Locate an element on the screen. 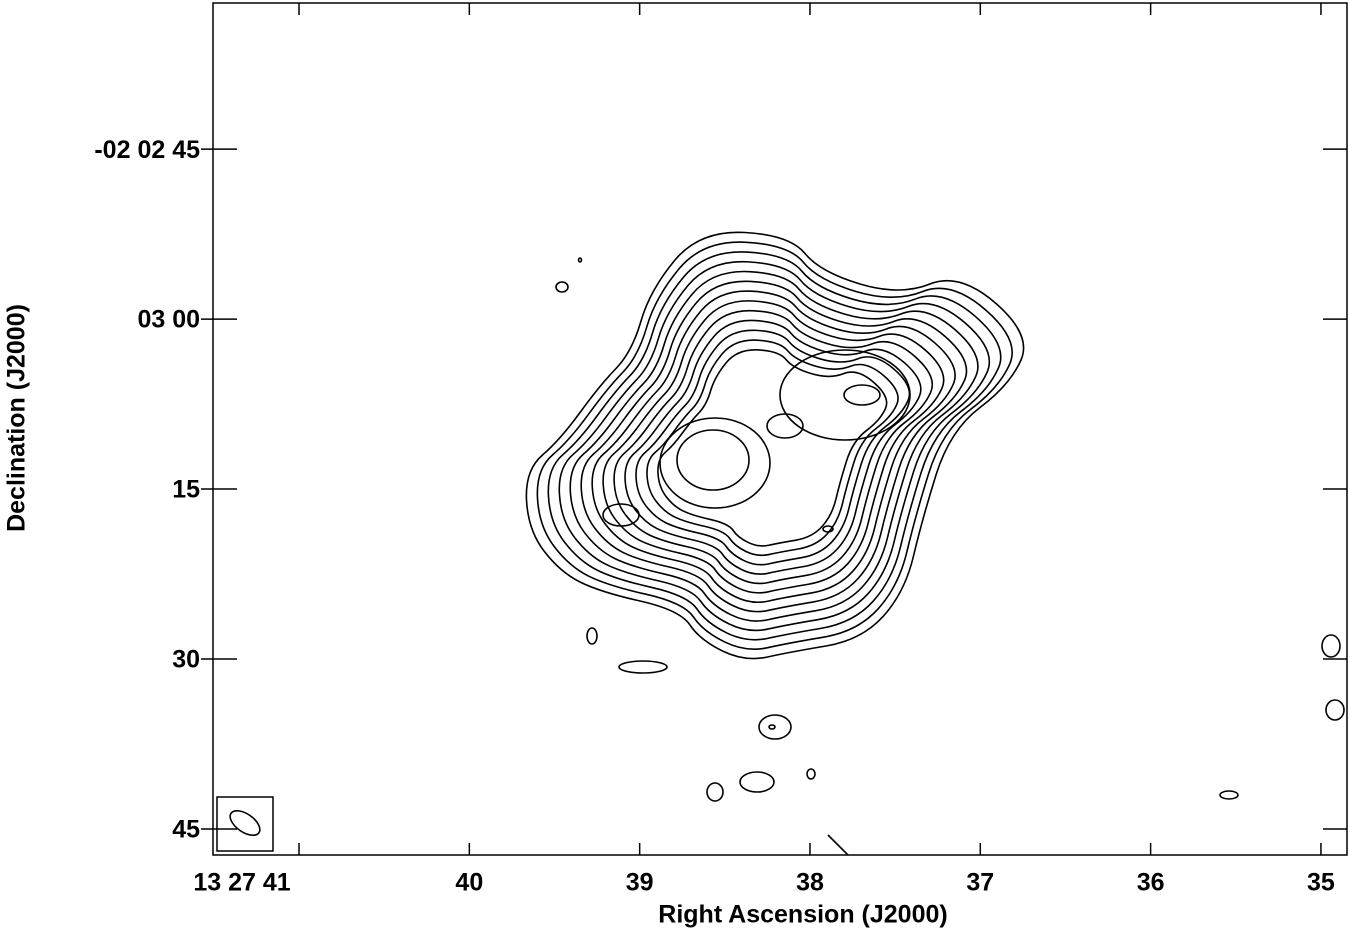 This screenshot has width=1350, height=942. x-tick-label: 39 is located at coordinates (640, 883).